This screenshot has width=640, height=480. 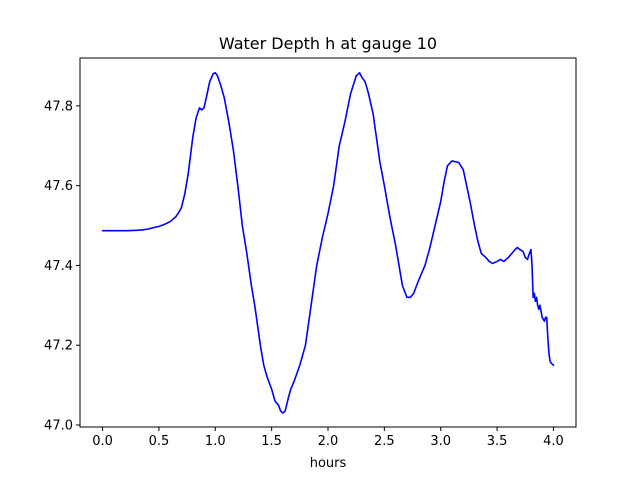 I want to click on chart-title: Water Depth h at gauge 10, so click(x=328, y=43).